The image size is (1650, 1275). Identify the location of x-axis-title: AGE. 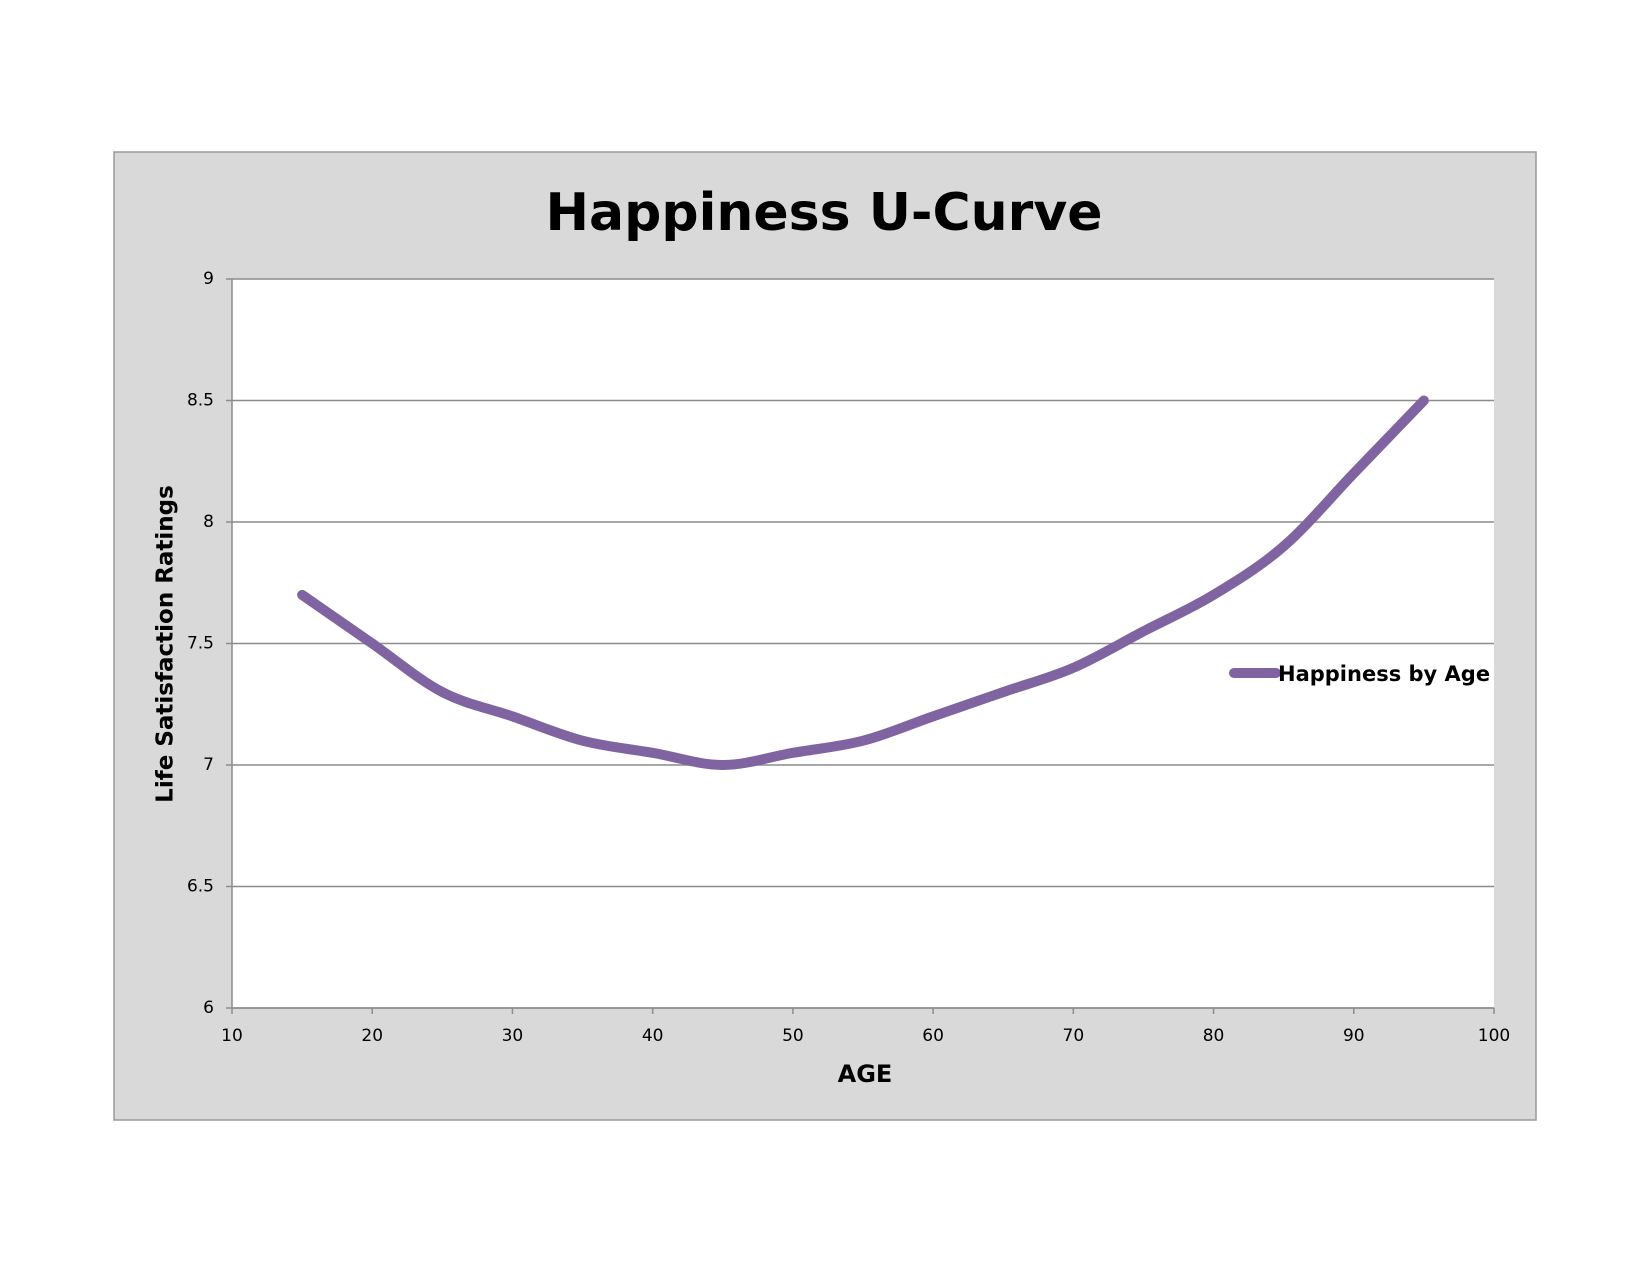
(865, 1074).